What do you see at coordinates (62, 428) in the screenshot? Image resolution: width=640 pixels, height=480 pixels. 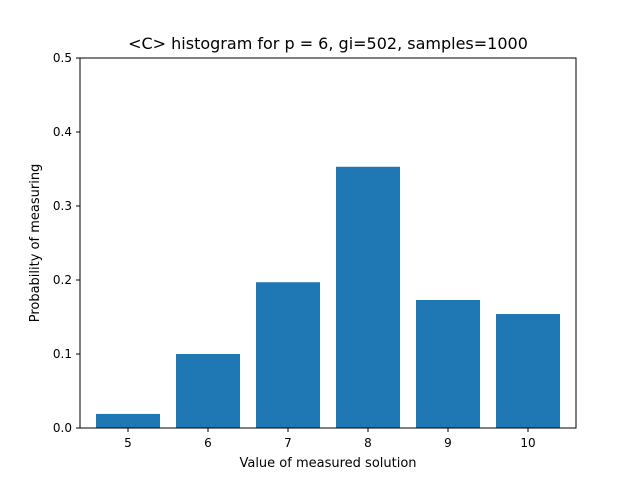 I see `y-tick-label: 0.0` at bounding box center [62, 428].